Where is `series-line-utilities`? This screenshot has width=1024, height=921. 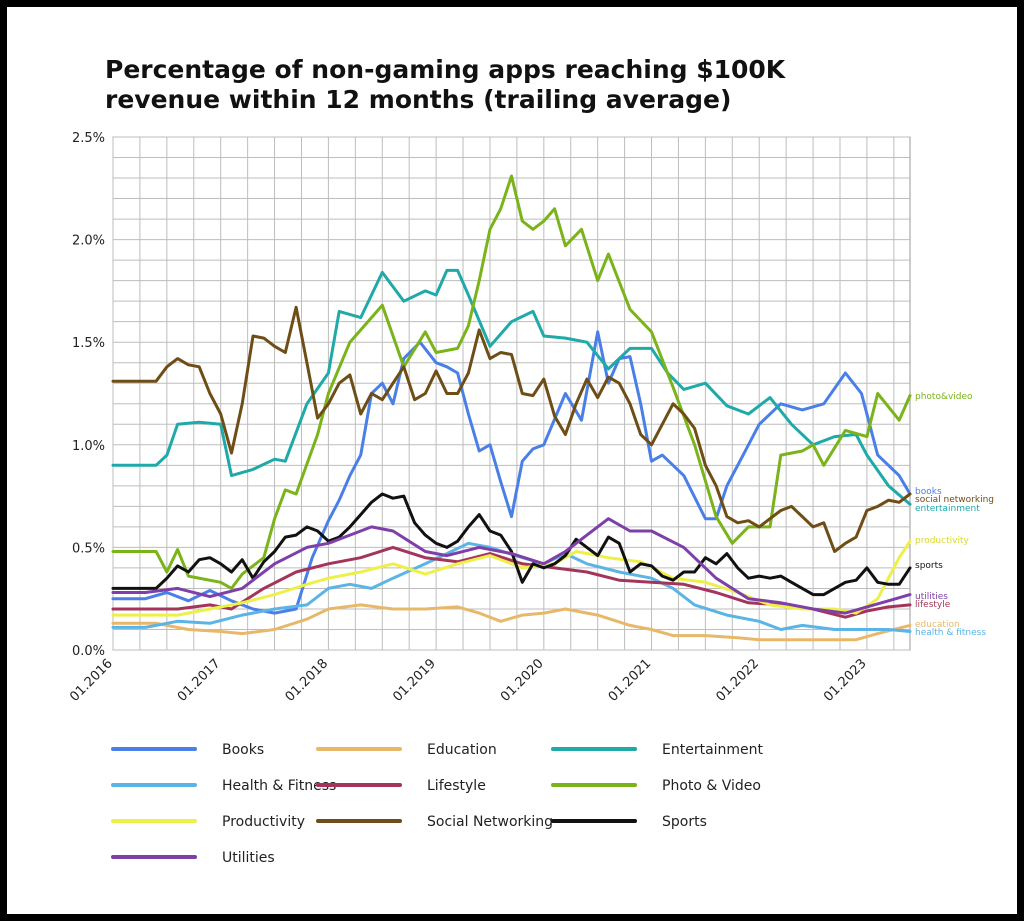
series-line-utilities is located at coordinates (511, 566).